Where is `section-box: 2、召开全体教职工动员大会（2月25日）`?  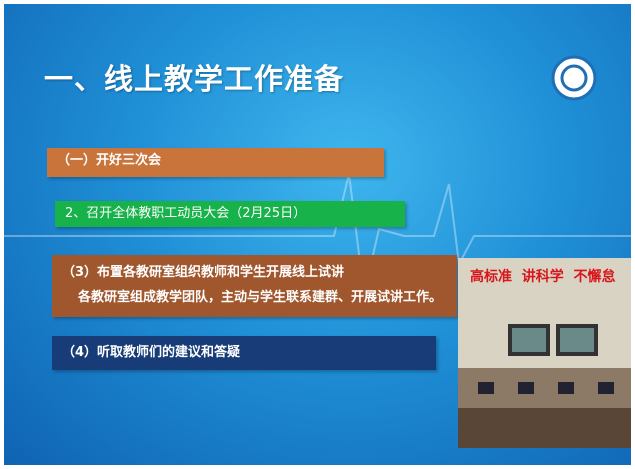 section-box: 2、召开全体教职工动员大会（2月25日） is located at coordinates (230, 214).